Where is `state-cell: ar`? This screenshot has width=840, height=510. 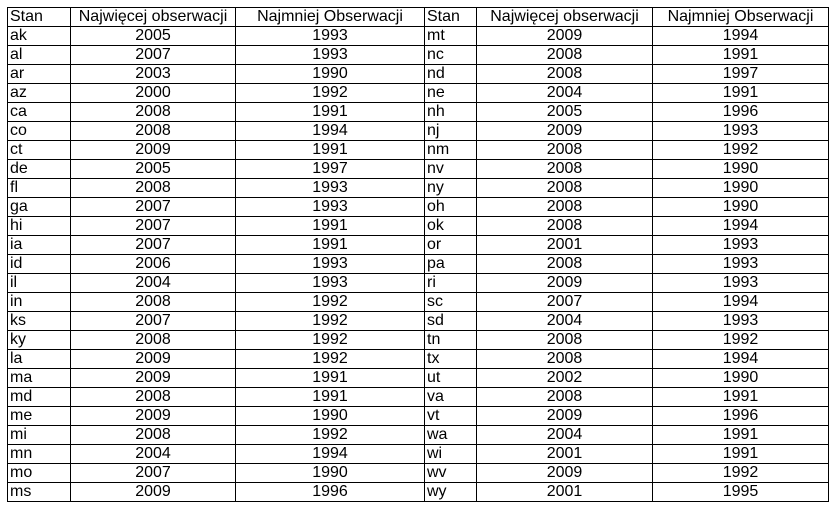
state-cell: ar is located at coordinates (39, 74).